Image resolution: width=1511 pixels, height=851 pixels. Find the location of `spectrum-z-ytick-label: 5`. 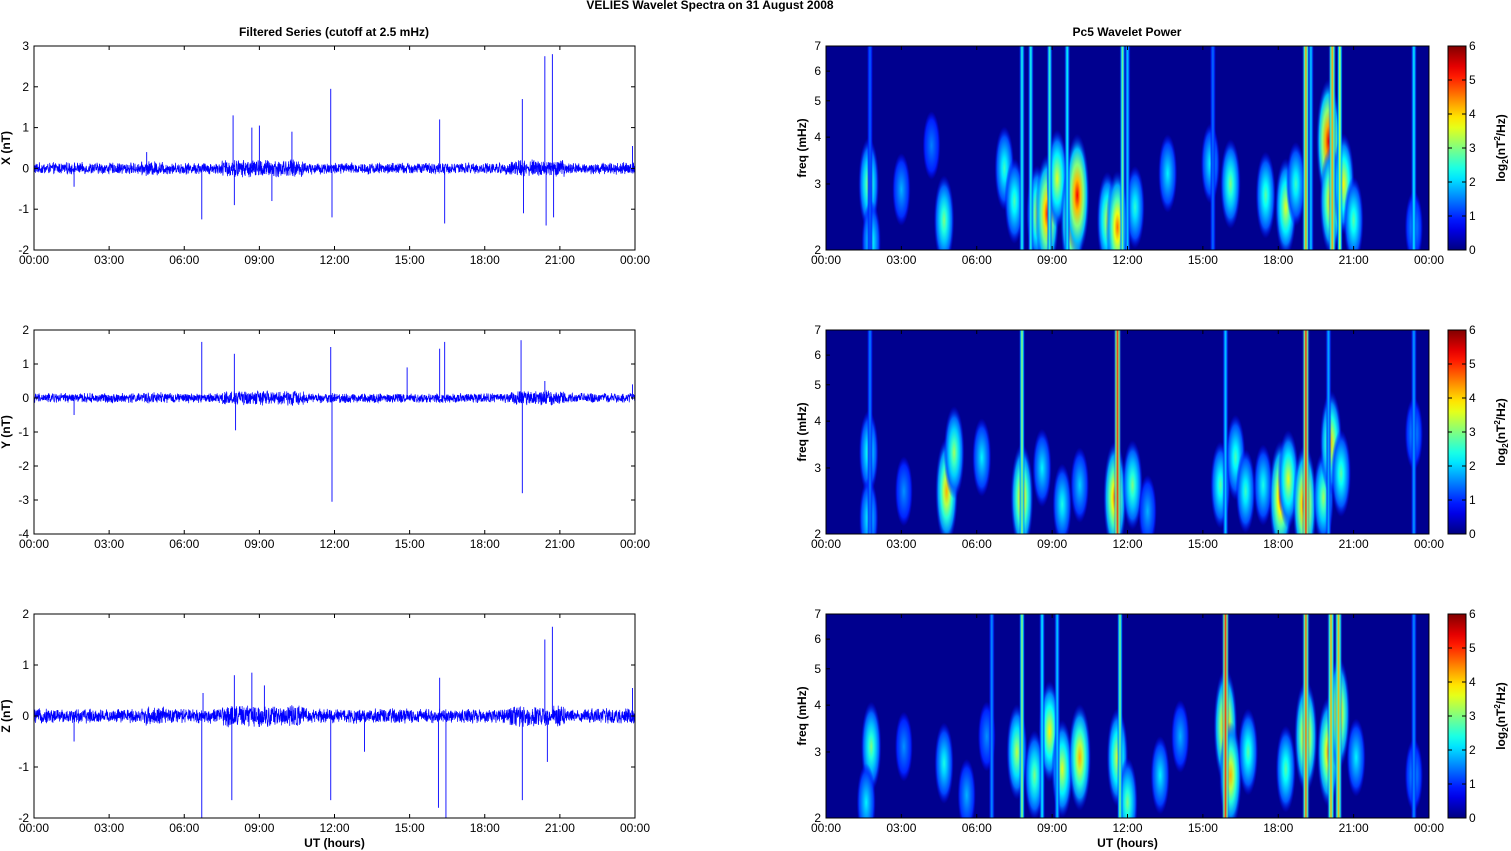

spectrum-z-ytick-label: 5 is located at coordinates (817, 669).